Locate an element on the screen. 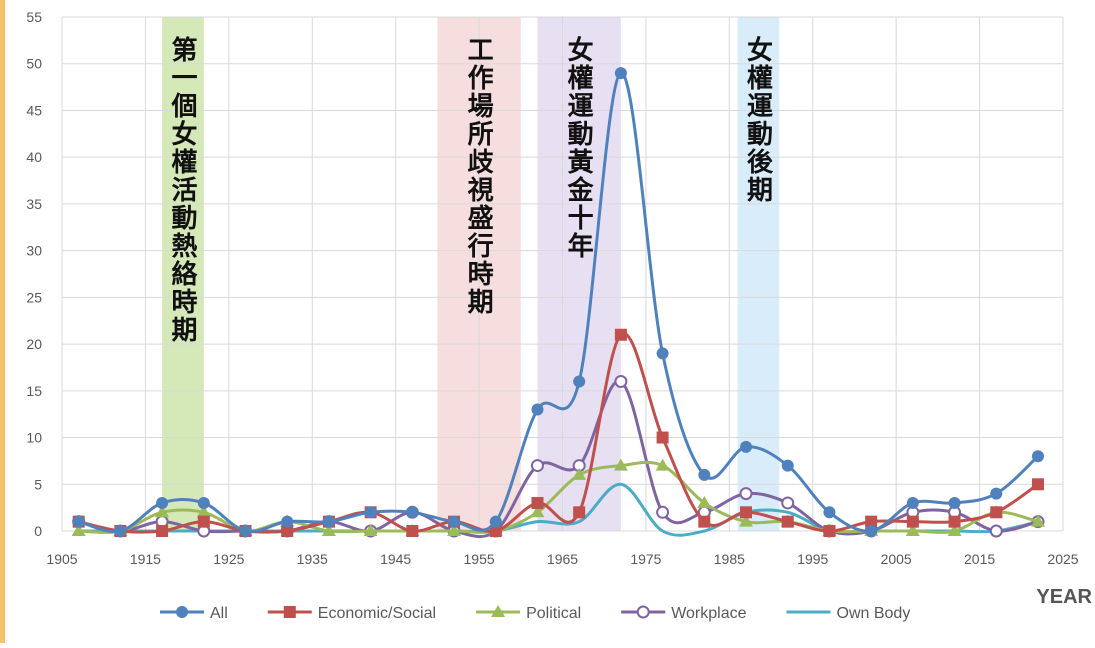 The width and height of the screenshot is (1095, 648). y-tick-label: 0 is located at coordinates (38, 531).